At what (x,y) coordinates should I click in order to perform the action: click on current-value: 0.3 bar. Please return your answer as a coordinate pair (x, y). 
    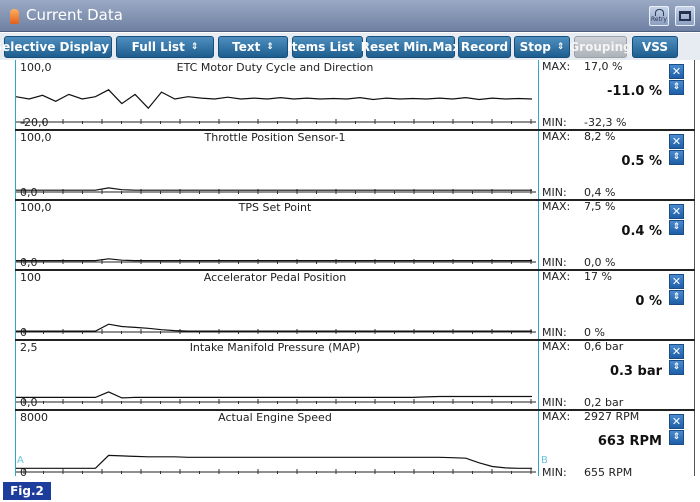
    Looking at the image, I should click on (635, 371).